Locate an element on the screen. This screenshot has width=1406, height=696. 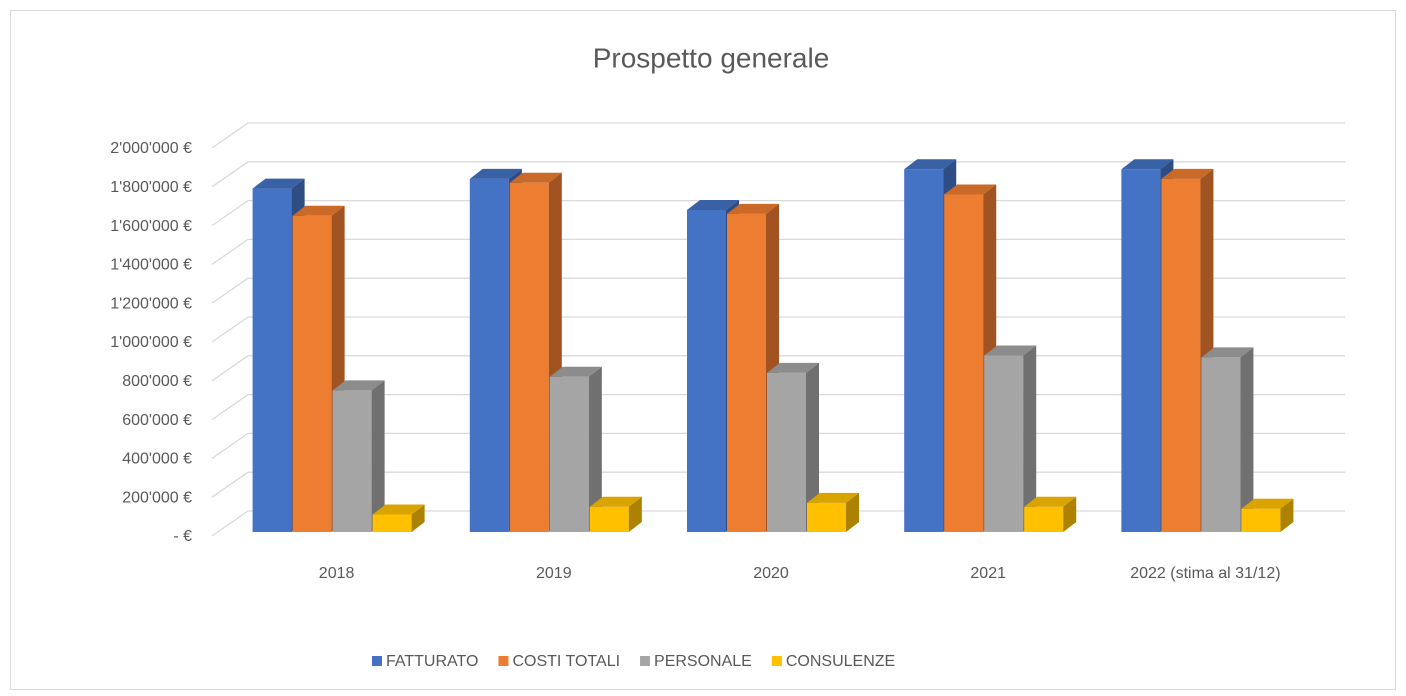
y-tick-label: 1'600'000 € is located at coordinates (151, 226).